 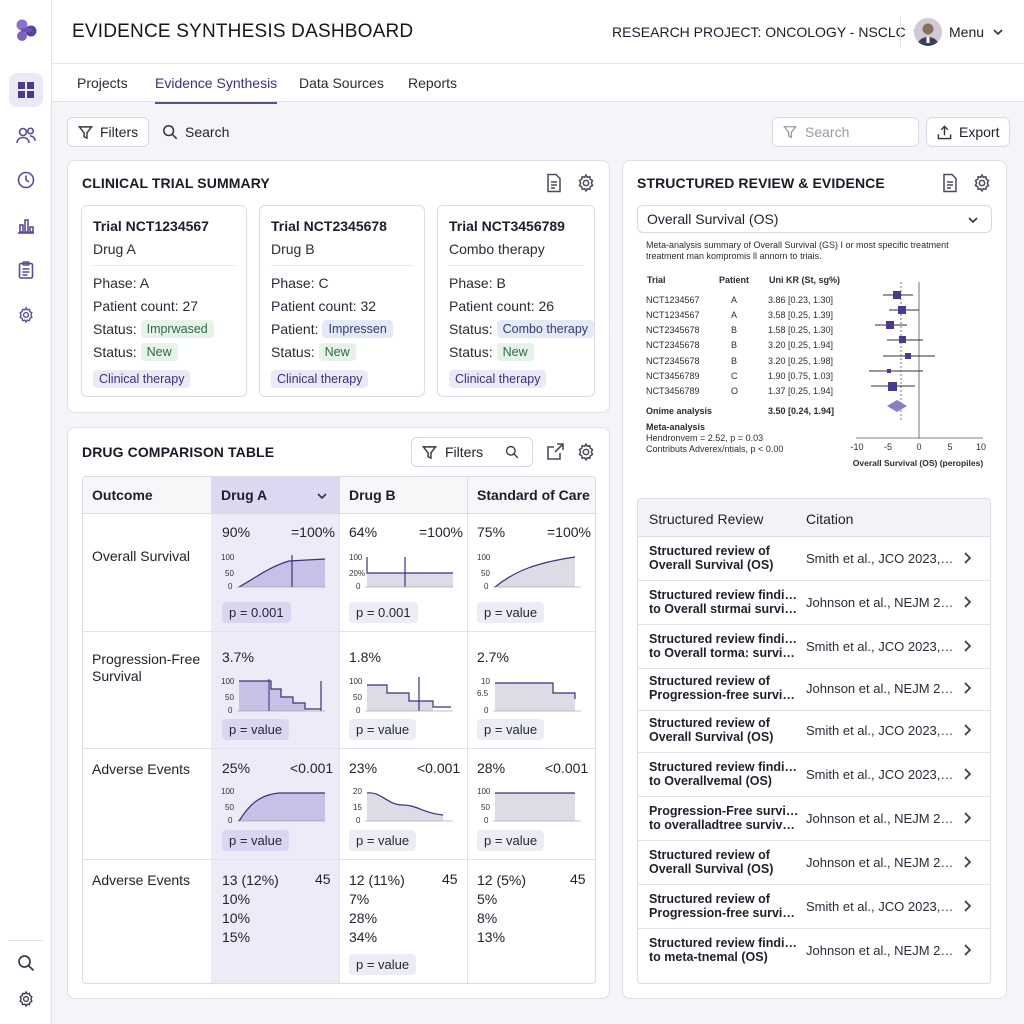 I want to click on chevron-down-icon, so click(x=973, y=220).